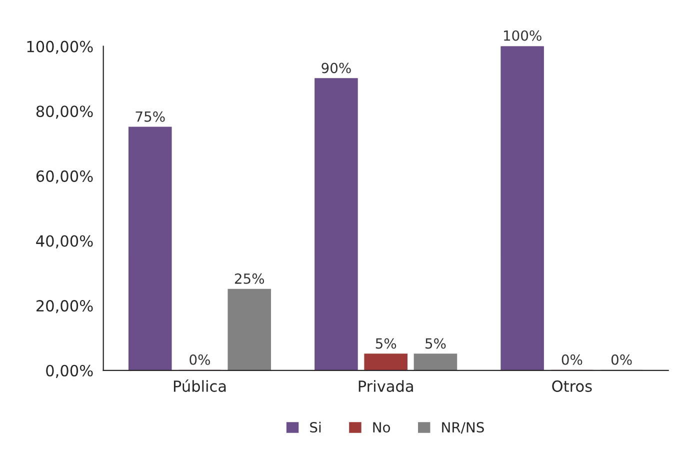  I want to click on y-tick-label: 40,00%, so click(64, 241).